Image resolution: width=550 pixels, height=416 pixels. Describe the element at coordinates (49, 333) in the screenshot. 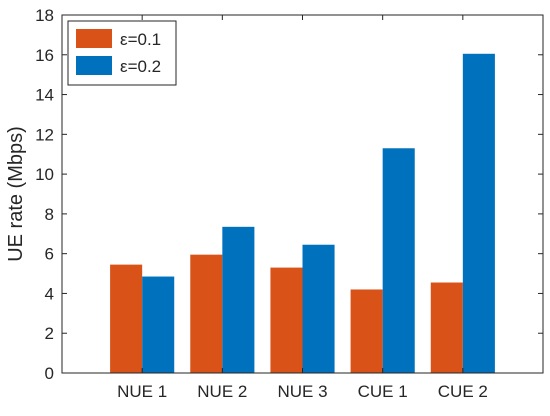

I see `y-tick-label: 2` at that location.